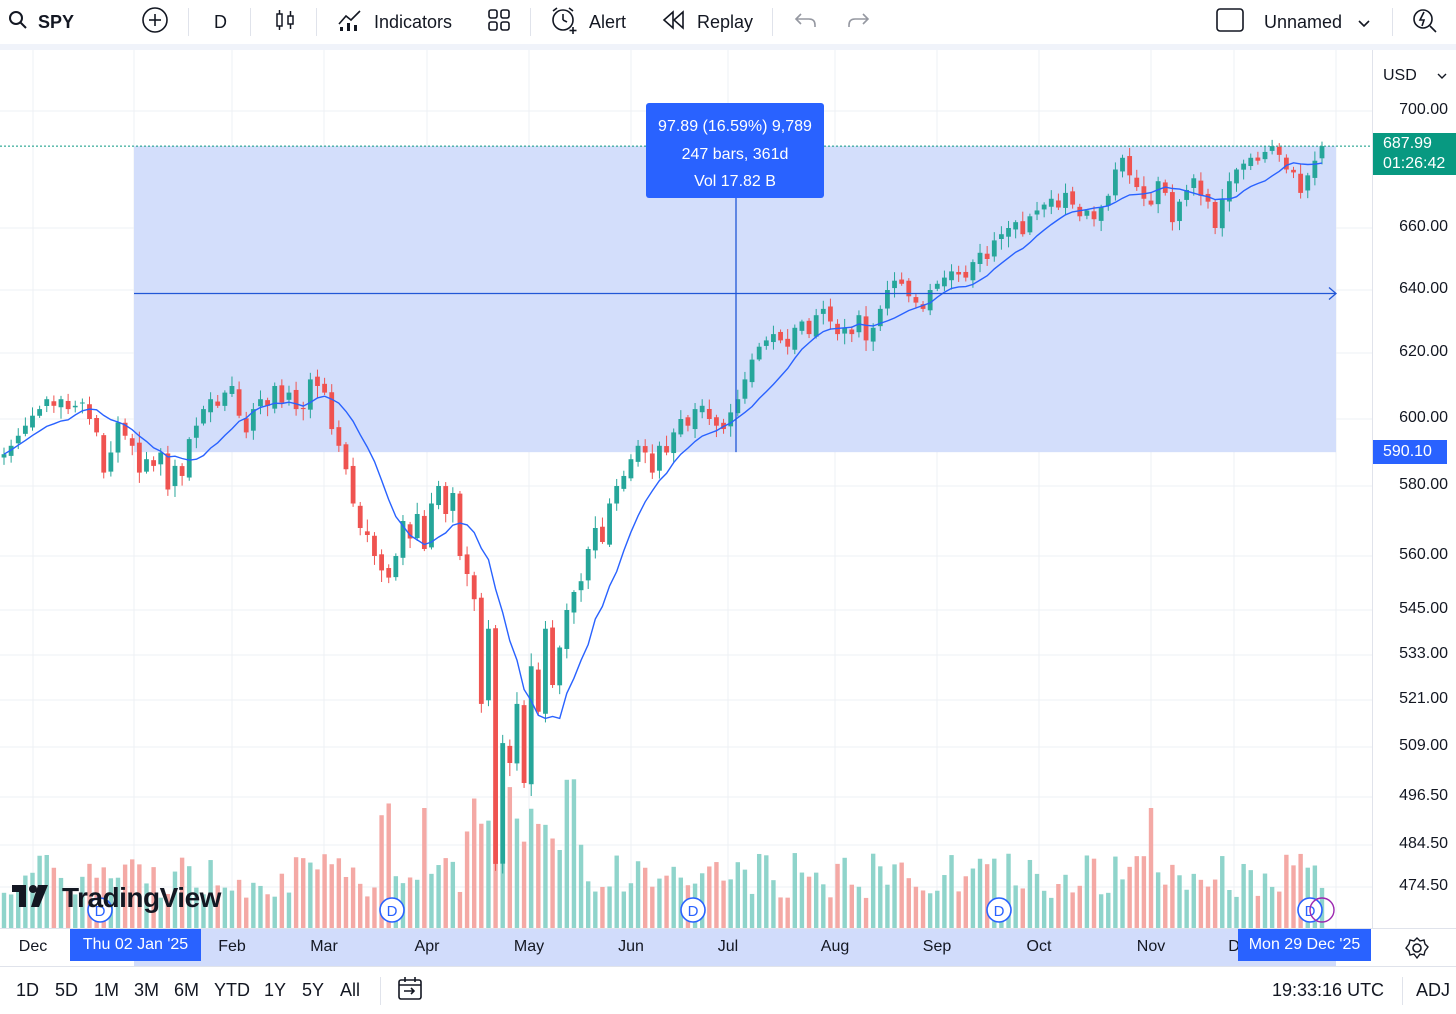 The width and height of the screenshot is (1456, 1014). What do you see at coordinates (499, 22) in the screenshot?
I see `templates-button` at bounding box center [499, 22].